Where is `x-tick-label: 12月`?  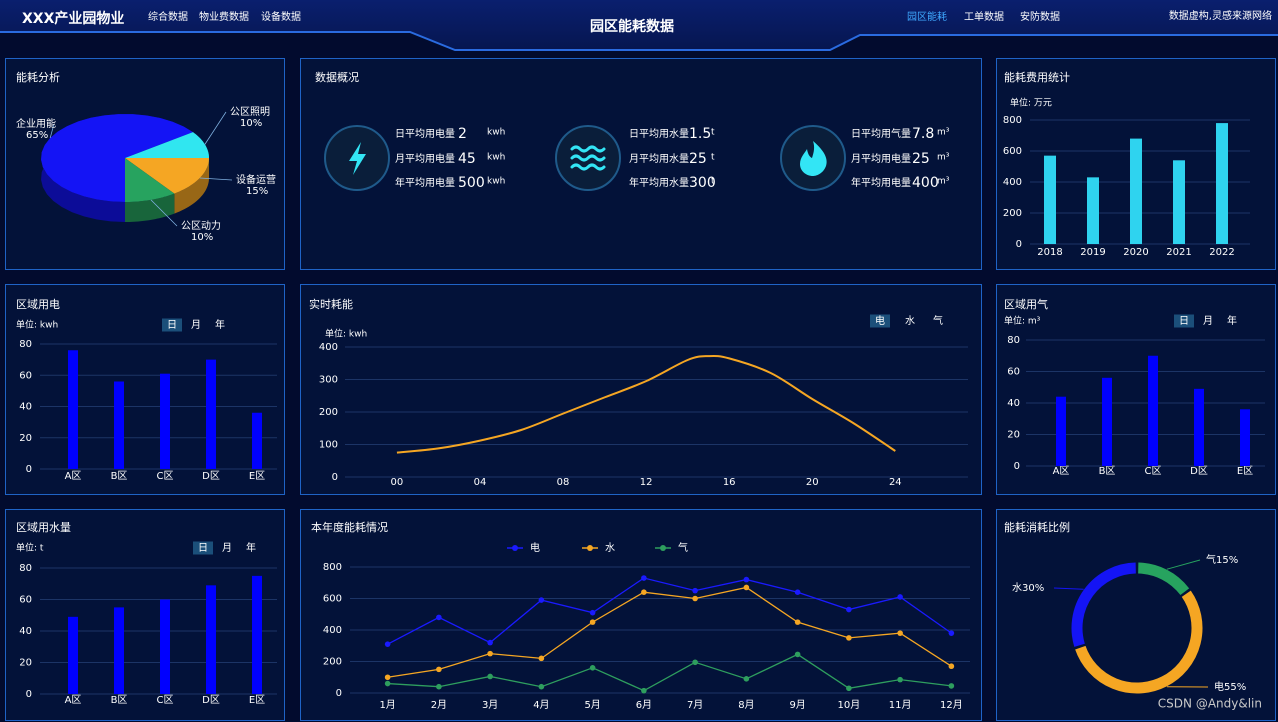 x-tick-label: 12月 is located at coordinates (951, 705).